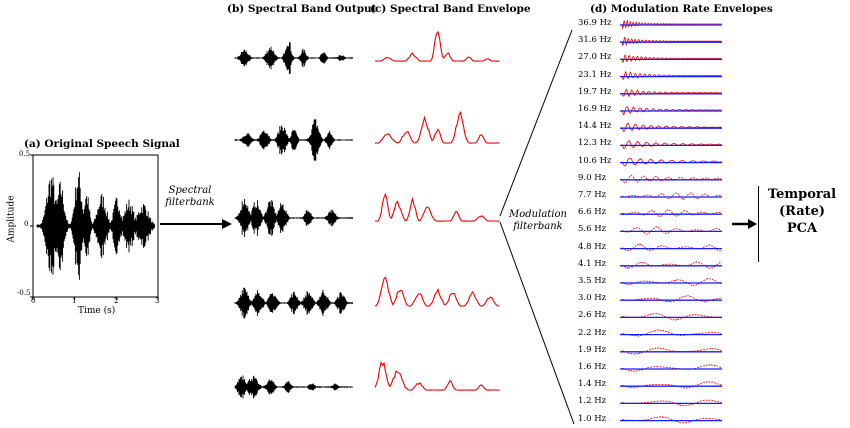 The height and width of the screenshot is (428, 850). I want to click on speech-waveform-trace, so click(96, 226).